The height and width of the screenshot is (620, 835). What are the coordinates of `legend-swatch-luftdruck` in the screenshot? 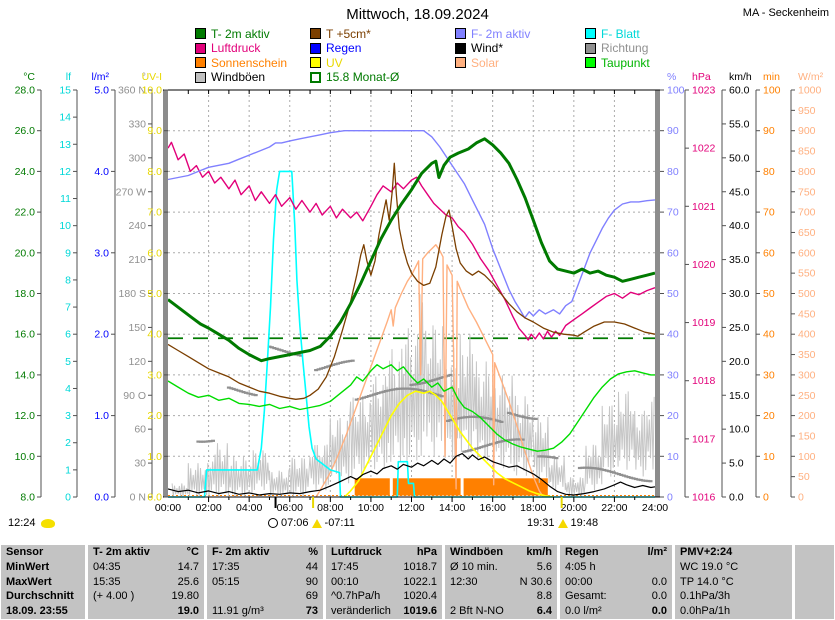 It's located at (200, 48).